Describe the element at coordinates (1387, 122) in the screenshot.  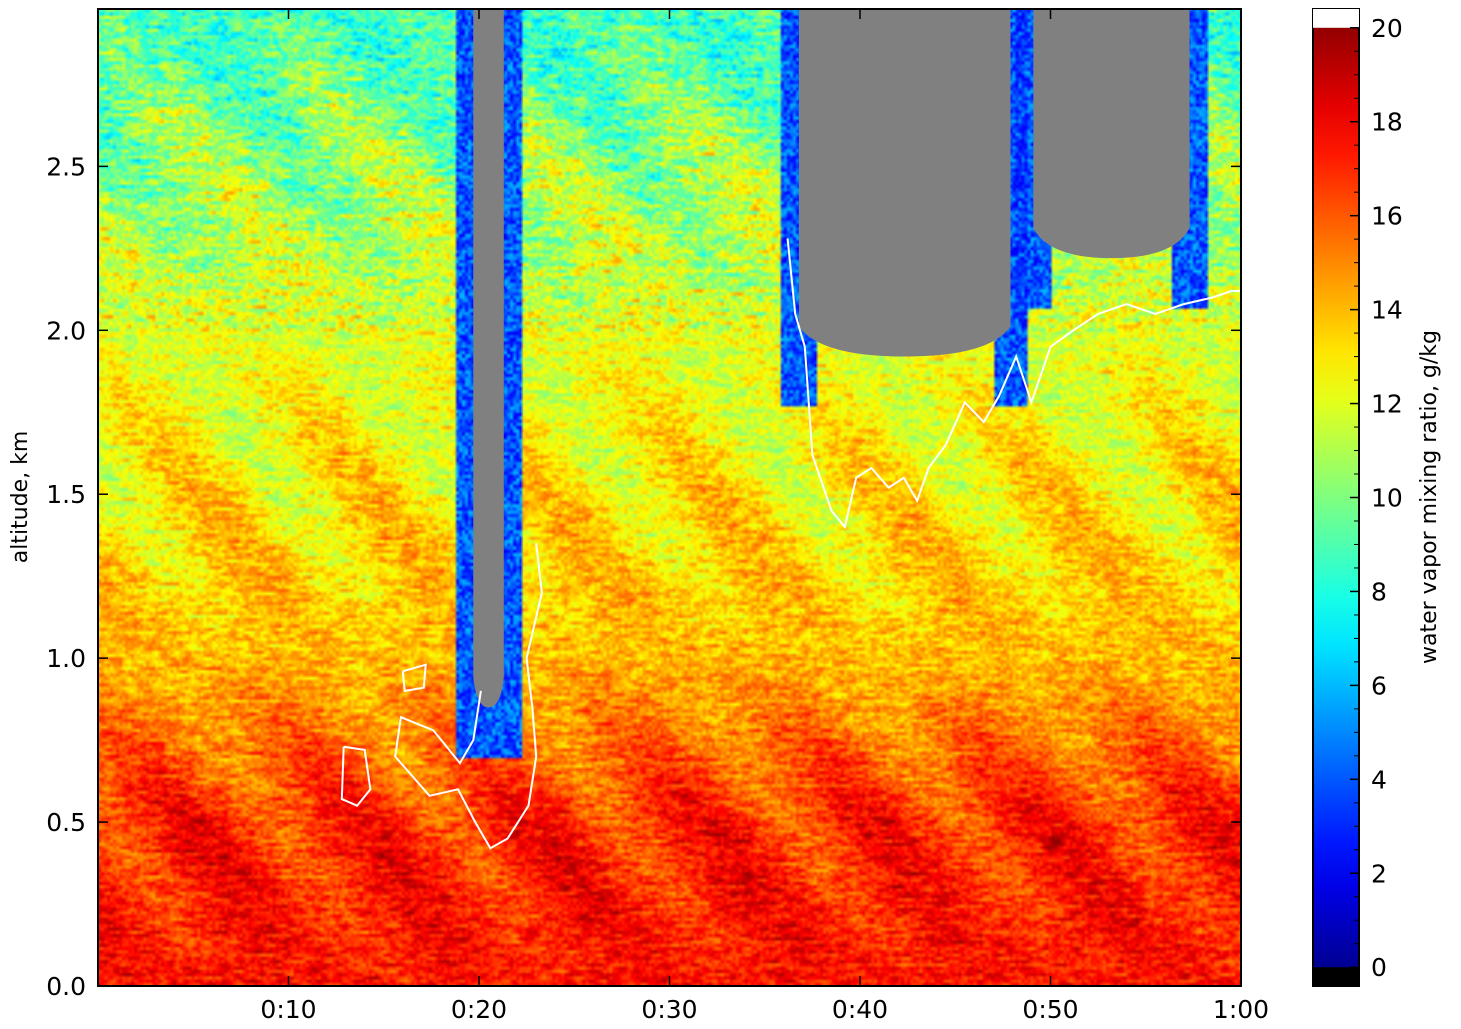
I see `colorbar-tick-label: 18` at that location.